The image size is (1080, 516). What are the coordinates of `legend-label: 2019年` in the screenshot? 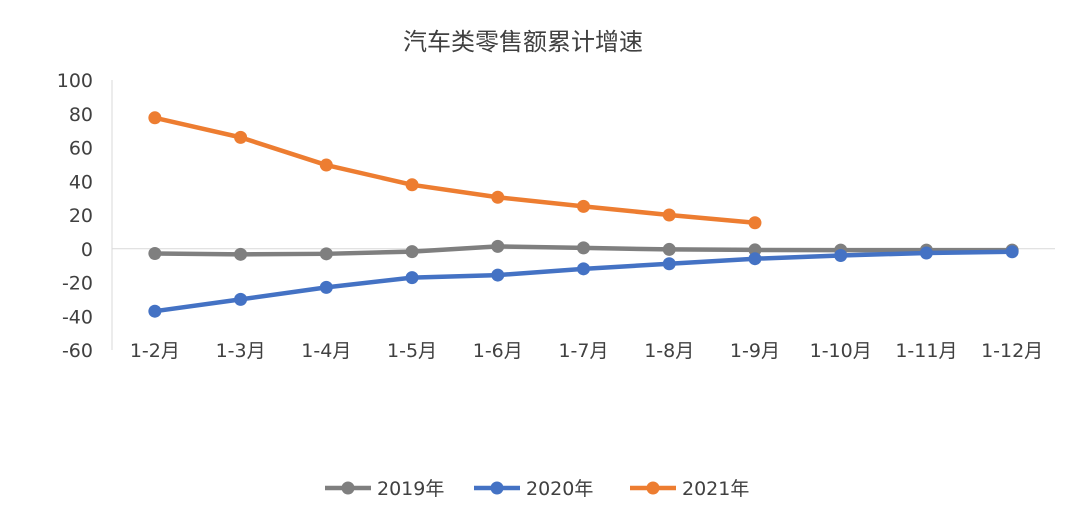 It's located at (410, 489).